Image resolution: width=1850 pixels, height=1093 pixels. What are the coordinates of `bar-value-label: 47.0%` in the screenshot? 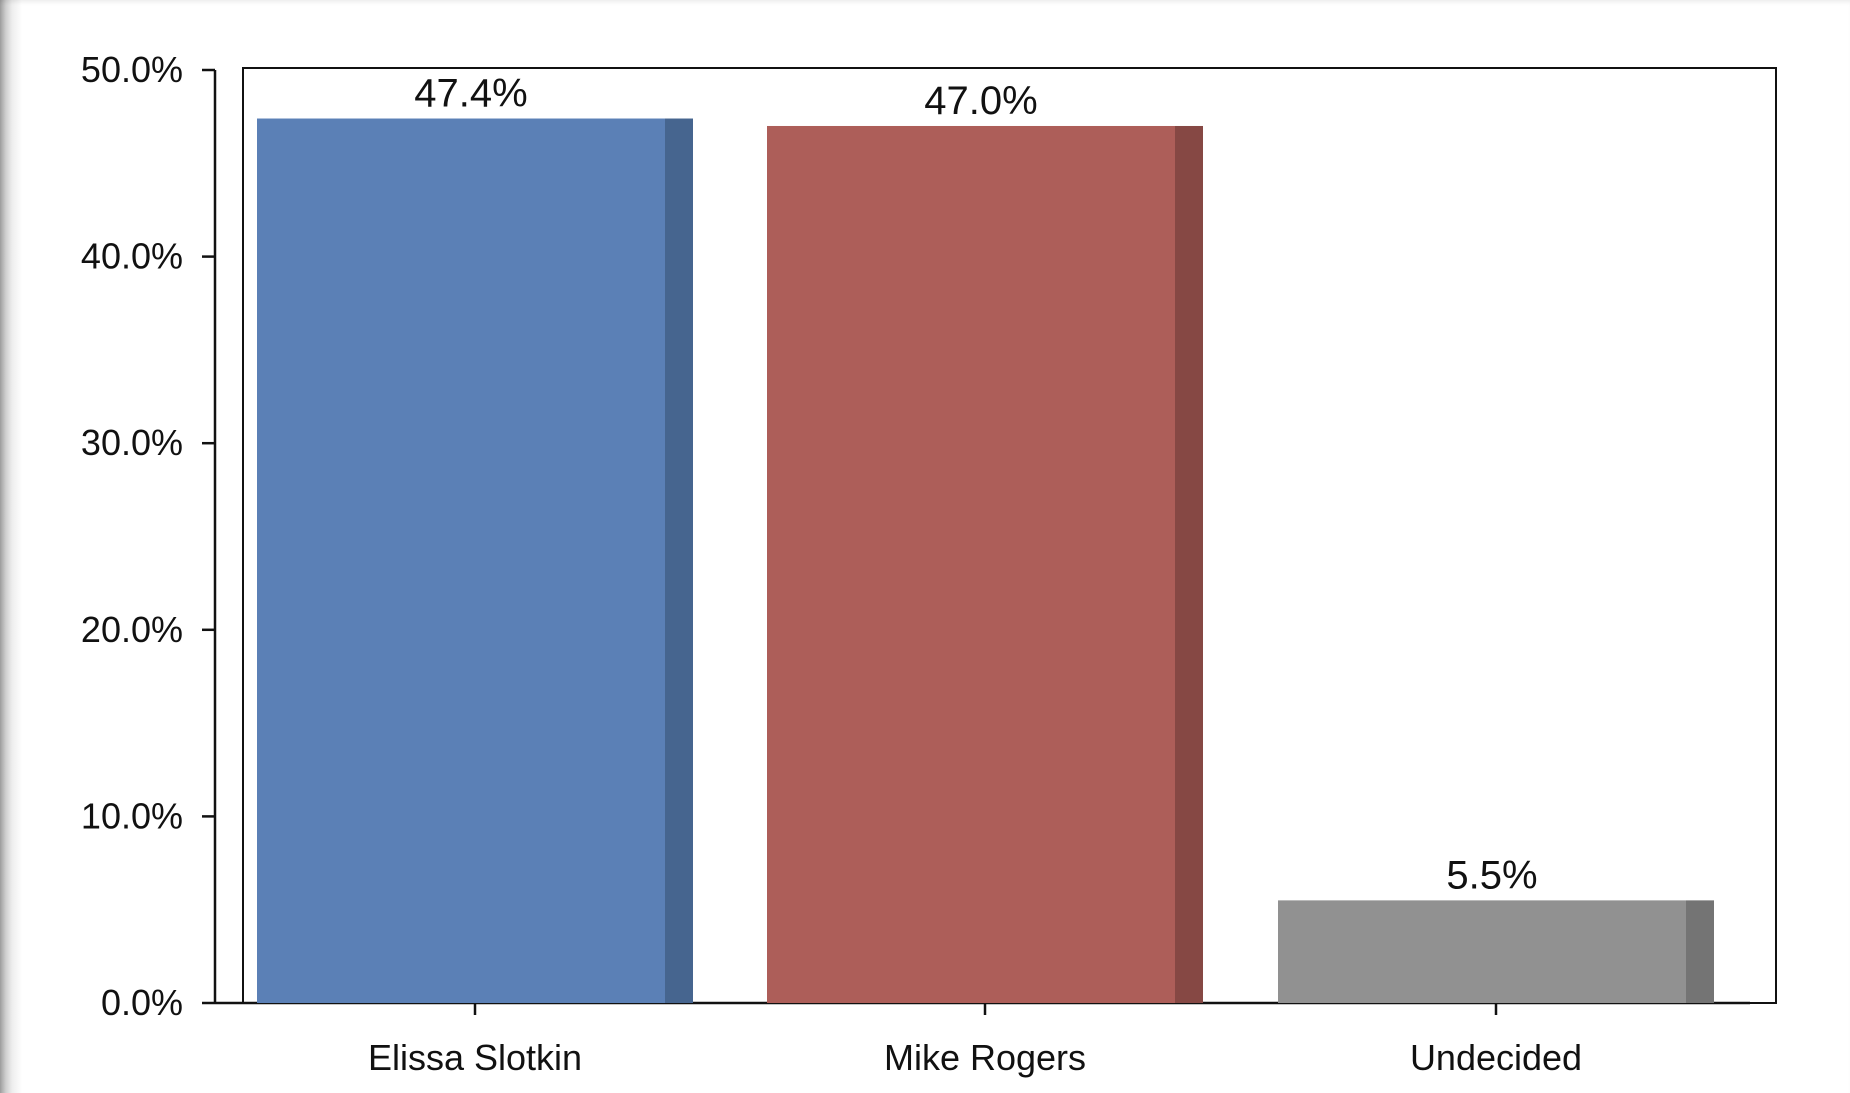 It's located at (980, 101).